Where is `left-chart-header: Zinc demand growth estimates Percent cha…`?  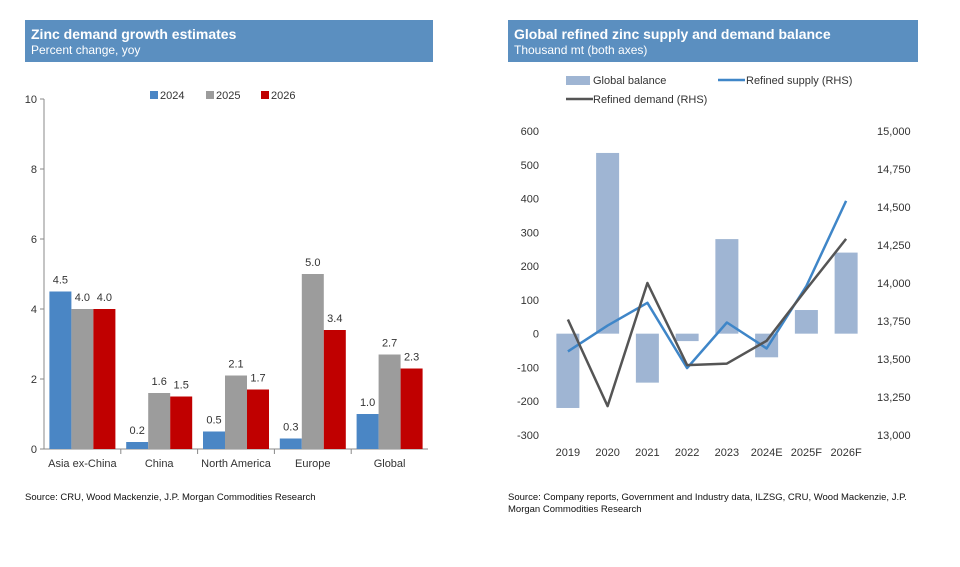
left-chart-header: Zinc demand growth estimates Percent cha… is located at coordinates (229, 41).